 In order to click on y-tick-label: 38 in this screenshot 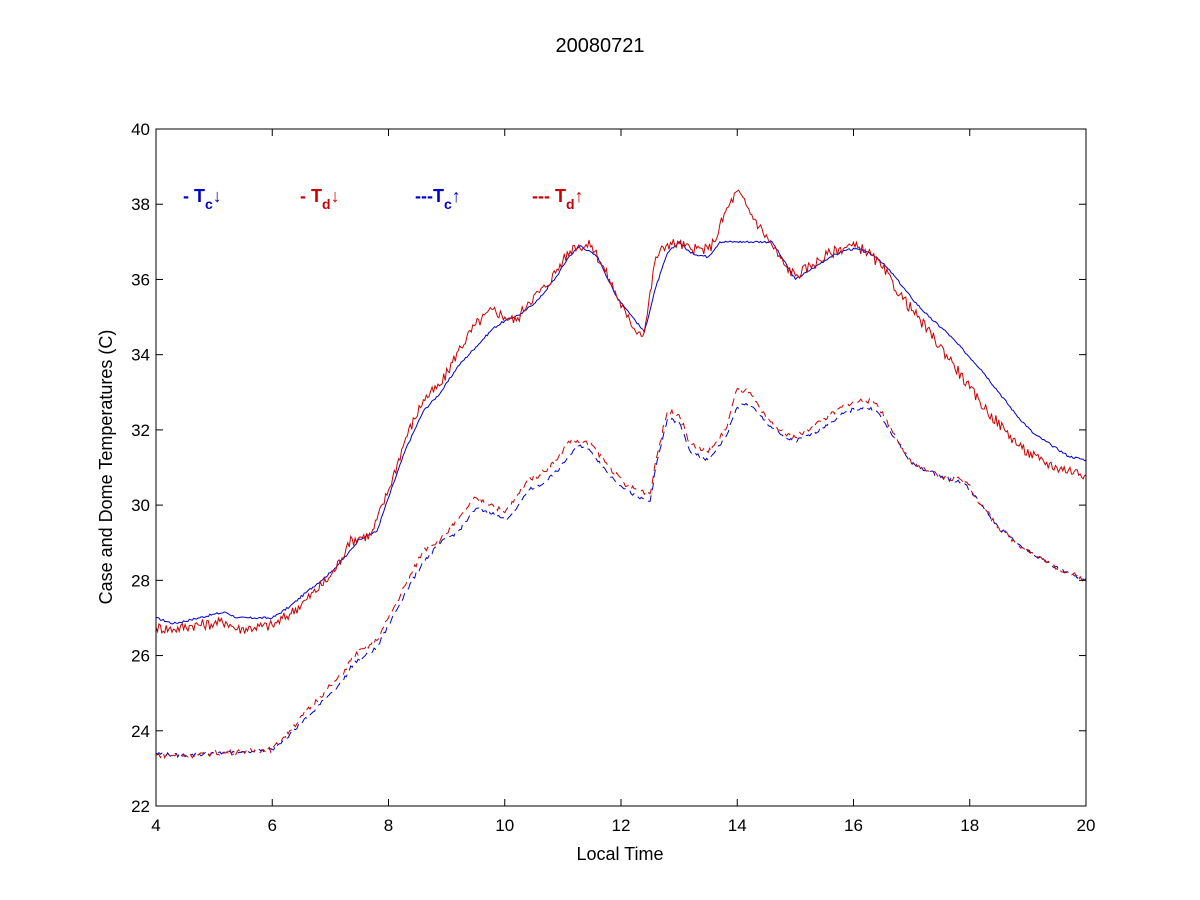, I will do `click(140, 204)`.